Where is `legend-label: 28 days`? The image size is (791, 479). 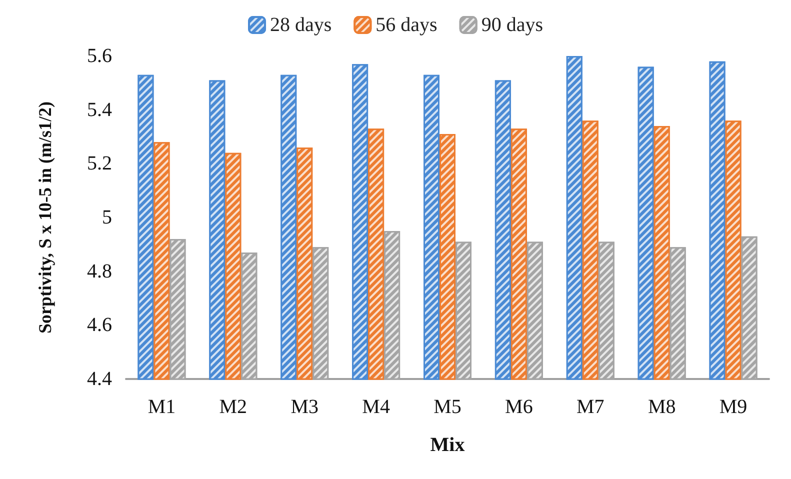
legend-label: 28 days is located at coordinates (301, 25).